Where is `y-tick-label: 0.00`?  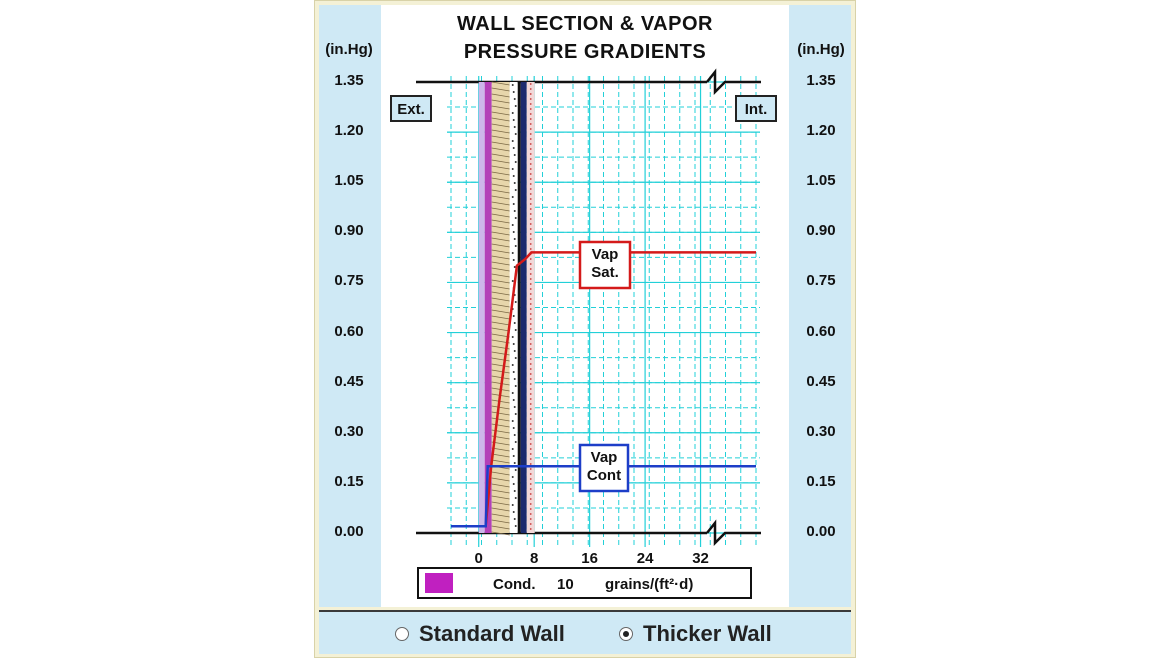 y-tick-label: 0.00 is located at coordinates (821, 531).